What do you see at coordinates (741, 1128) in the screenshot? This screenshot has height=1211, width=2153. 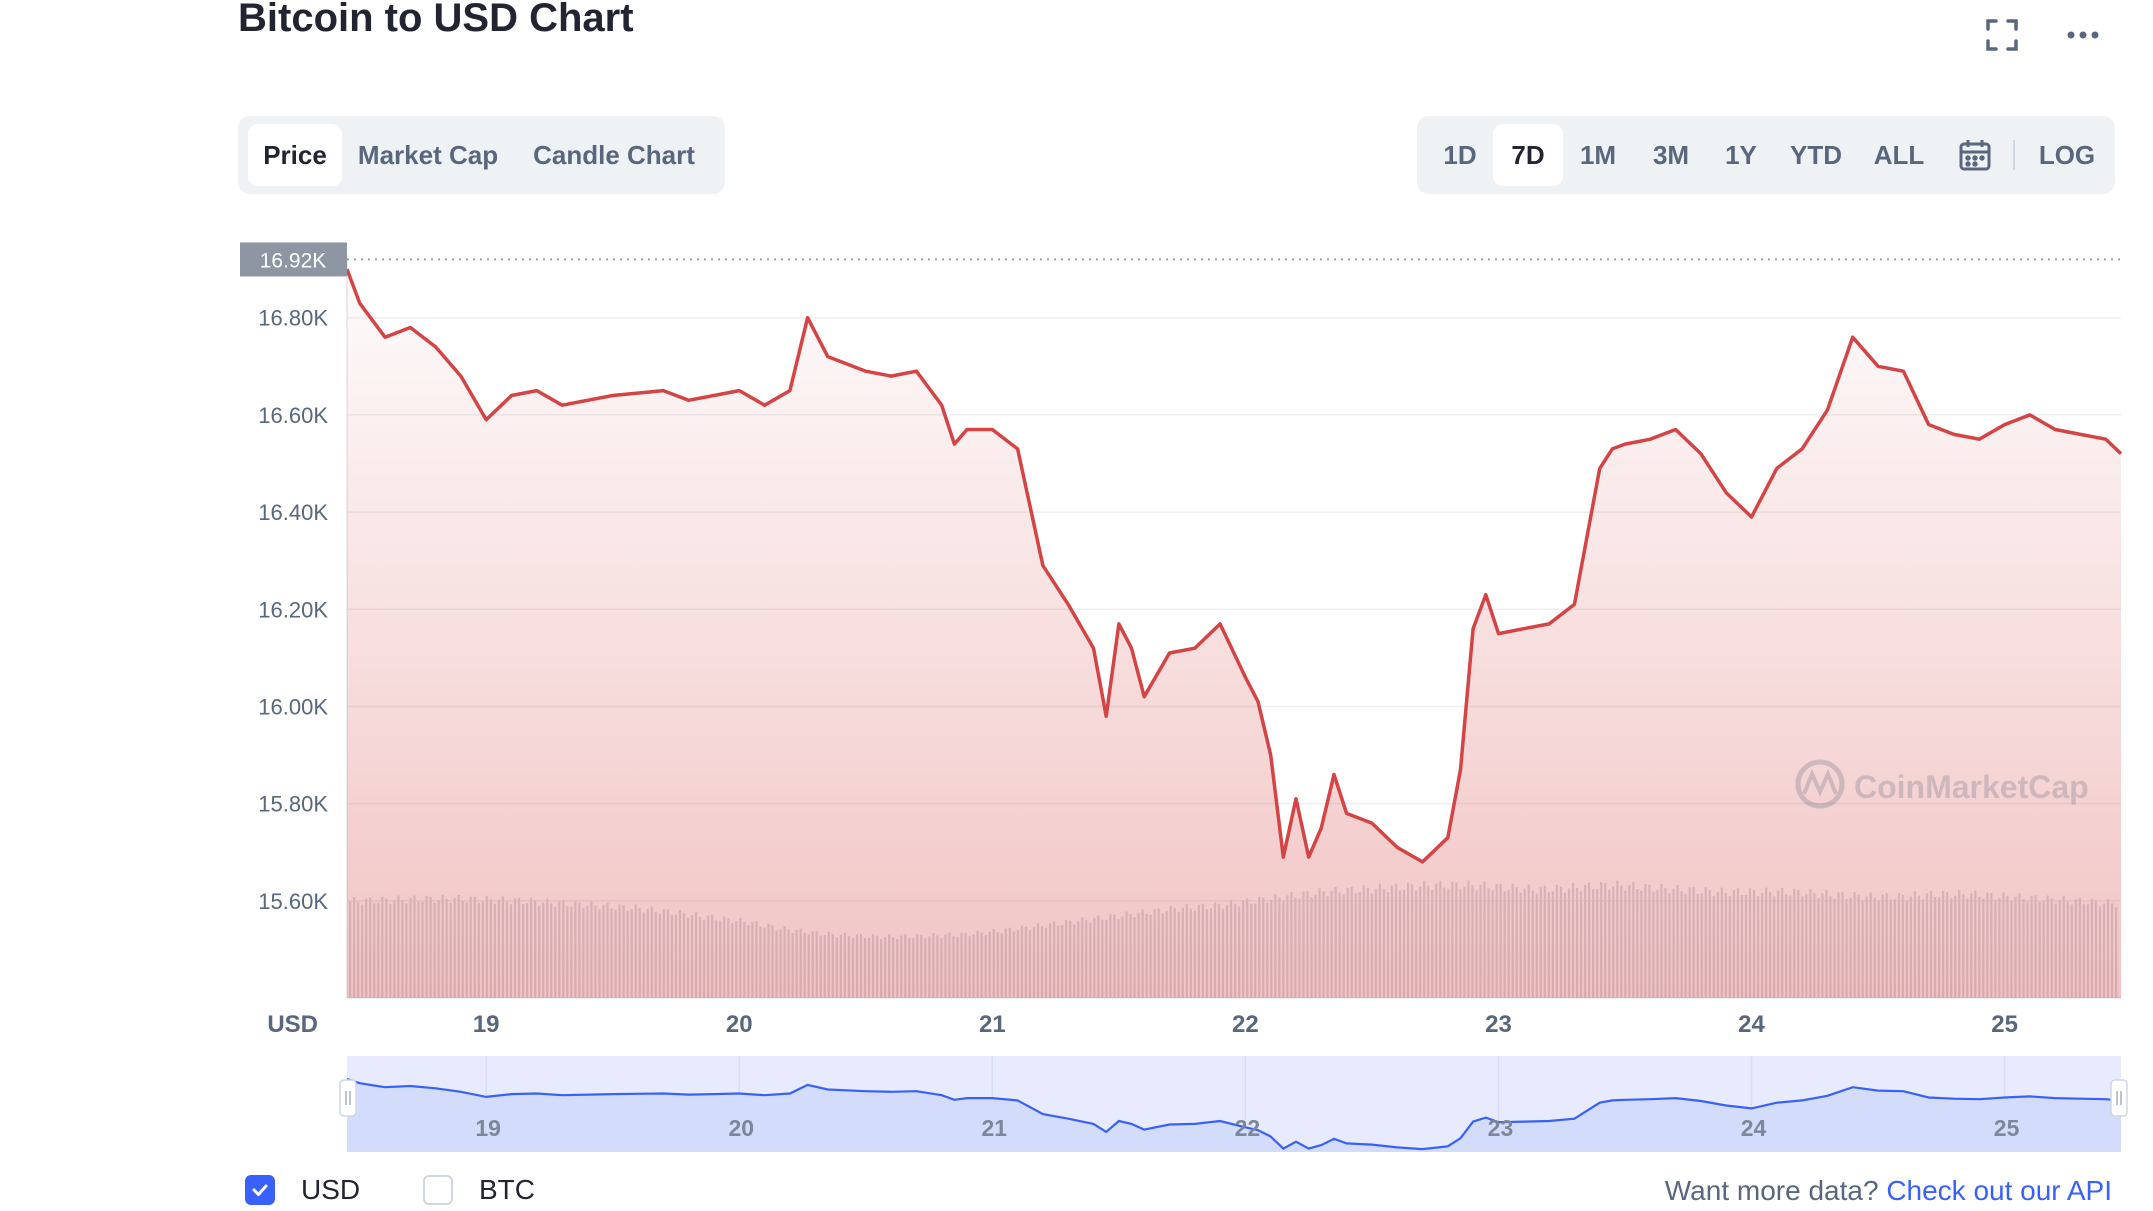 I see `navigator-x-tick-label: 20` at bounding box center [741, 1128].